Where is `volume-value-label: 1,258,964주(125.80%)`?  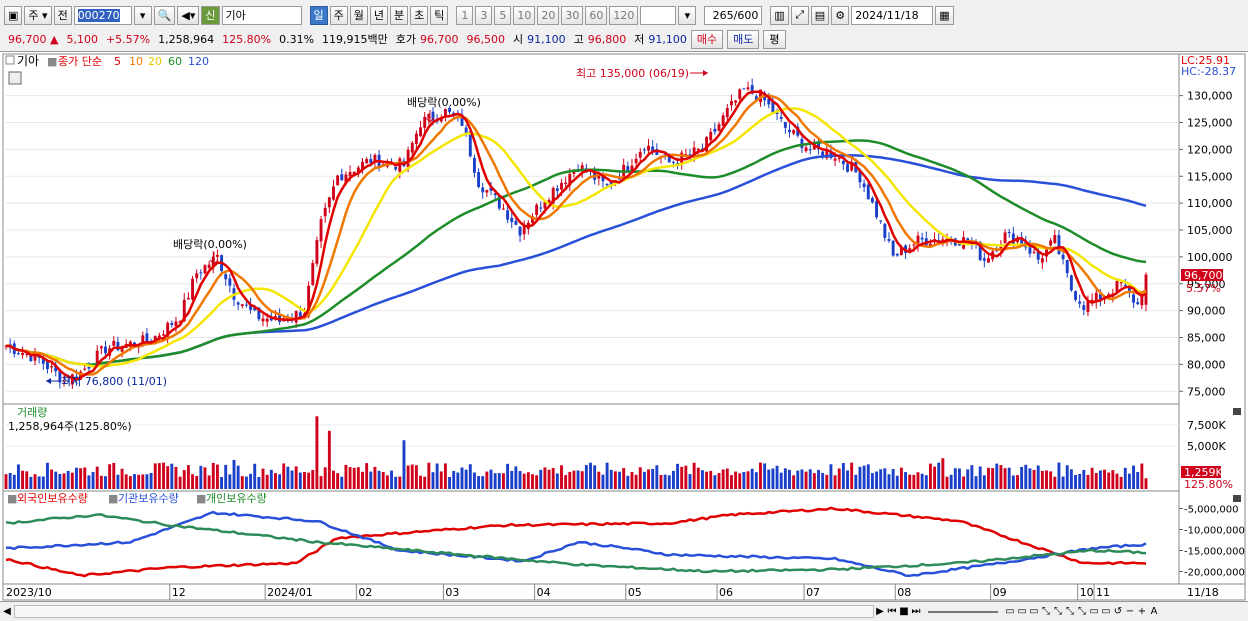
volume-value-label: 1,258,964주(125.80%) is located at coordinates (70, 426).